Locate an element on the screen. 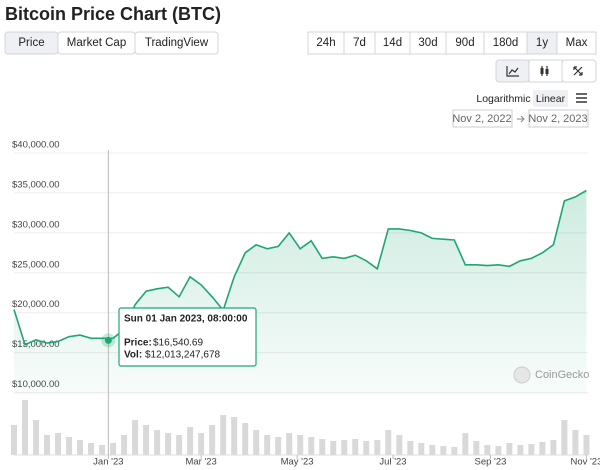  scale-option: Logarithmic is located at coordinates (503, 99).